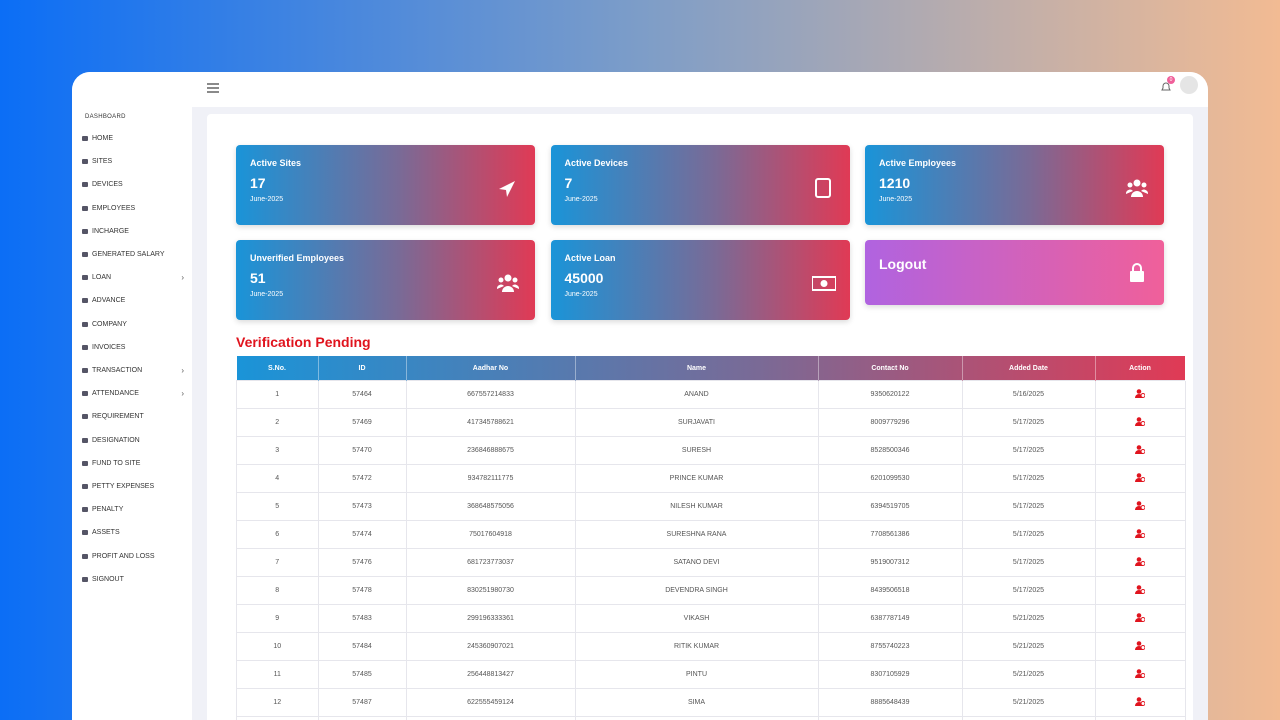 This screenshot has width=1280, height=720. What do you see at coordinates (277, 478) in the screenshot?
I see `table-cell: 4` at bounding box center [277, 478].